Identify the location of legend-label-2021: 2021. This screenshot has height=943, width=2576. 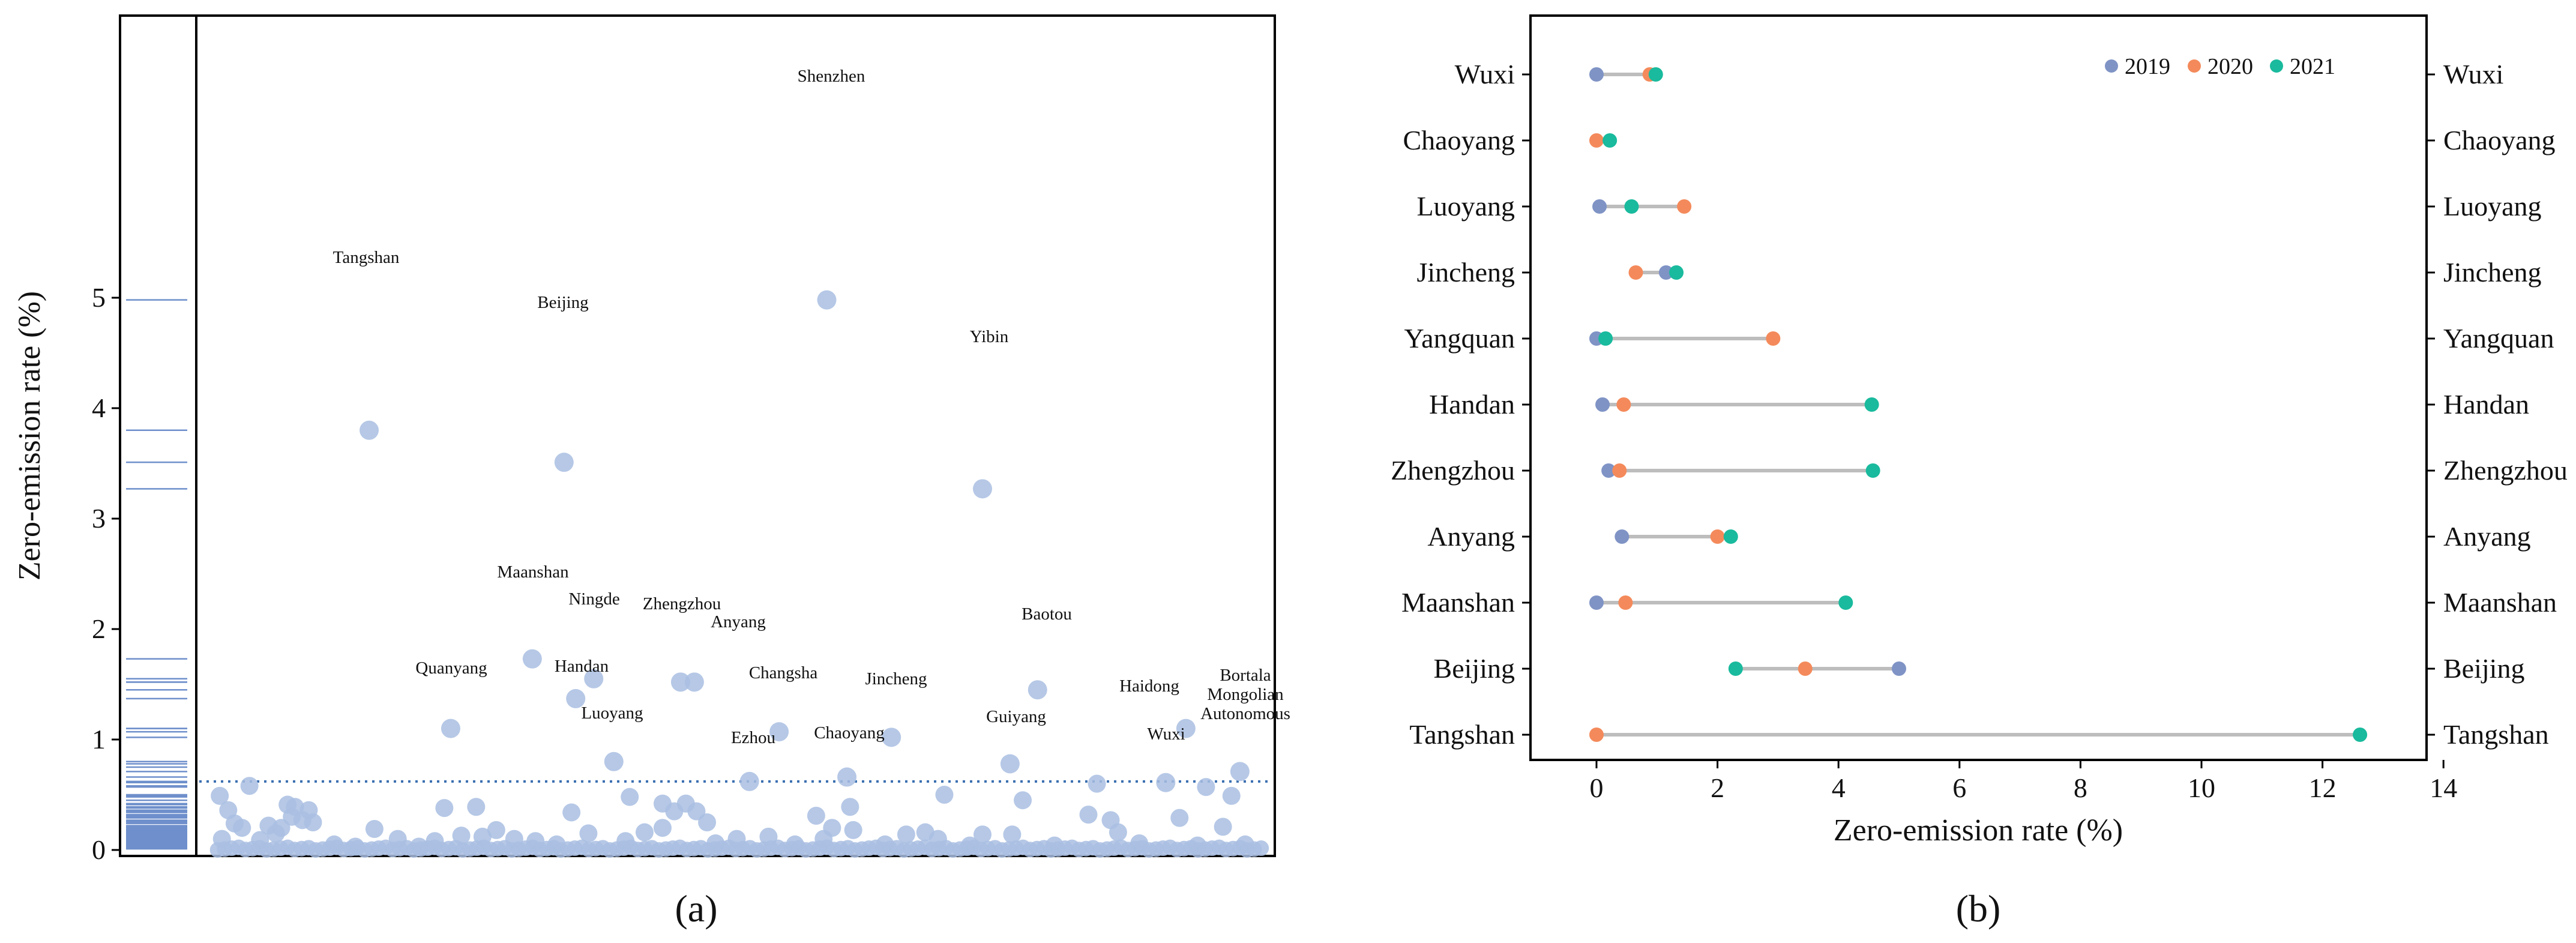
(2312, 66).